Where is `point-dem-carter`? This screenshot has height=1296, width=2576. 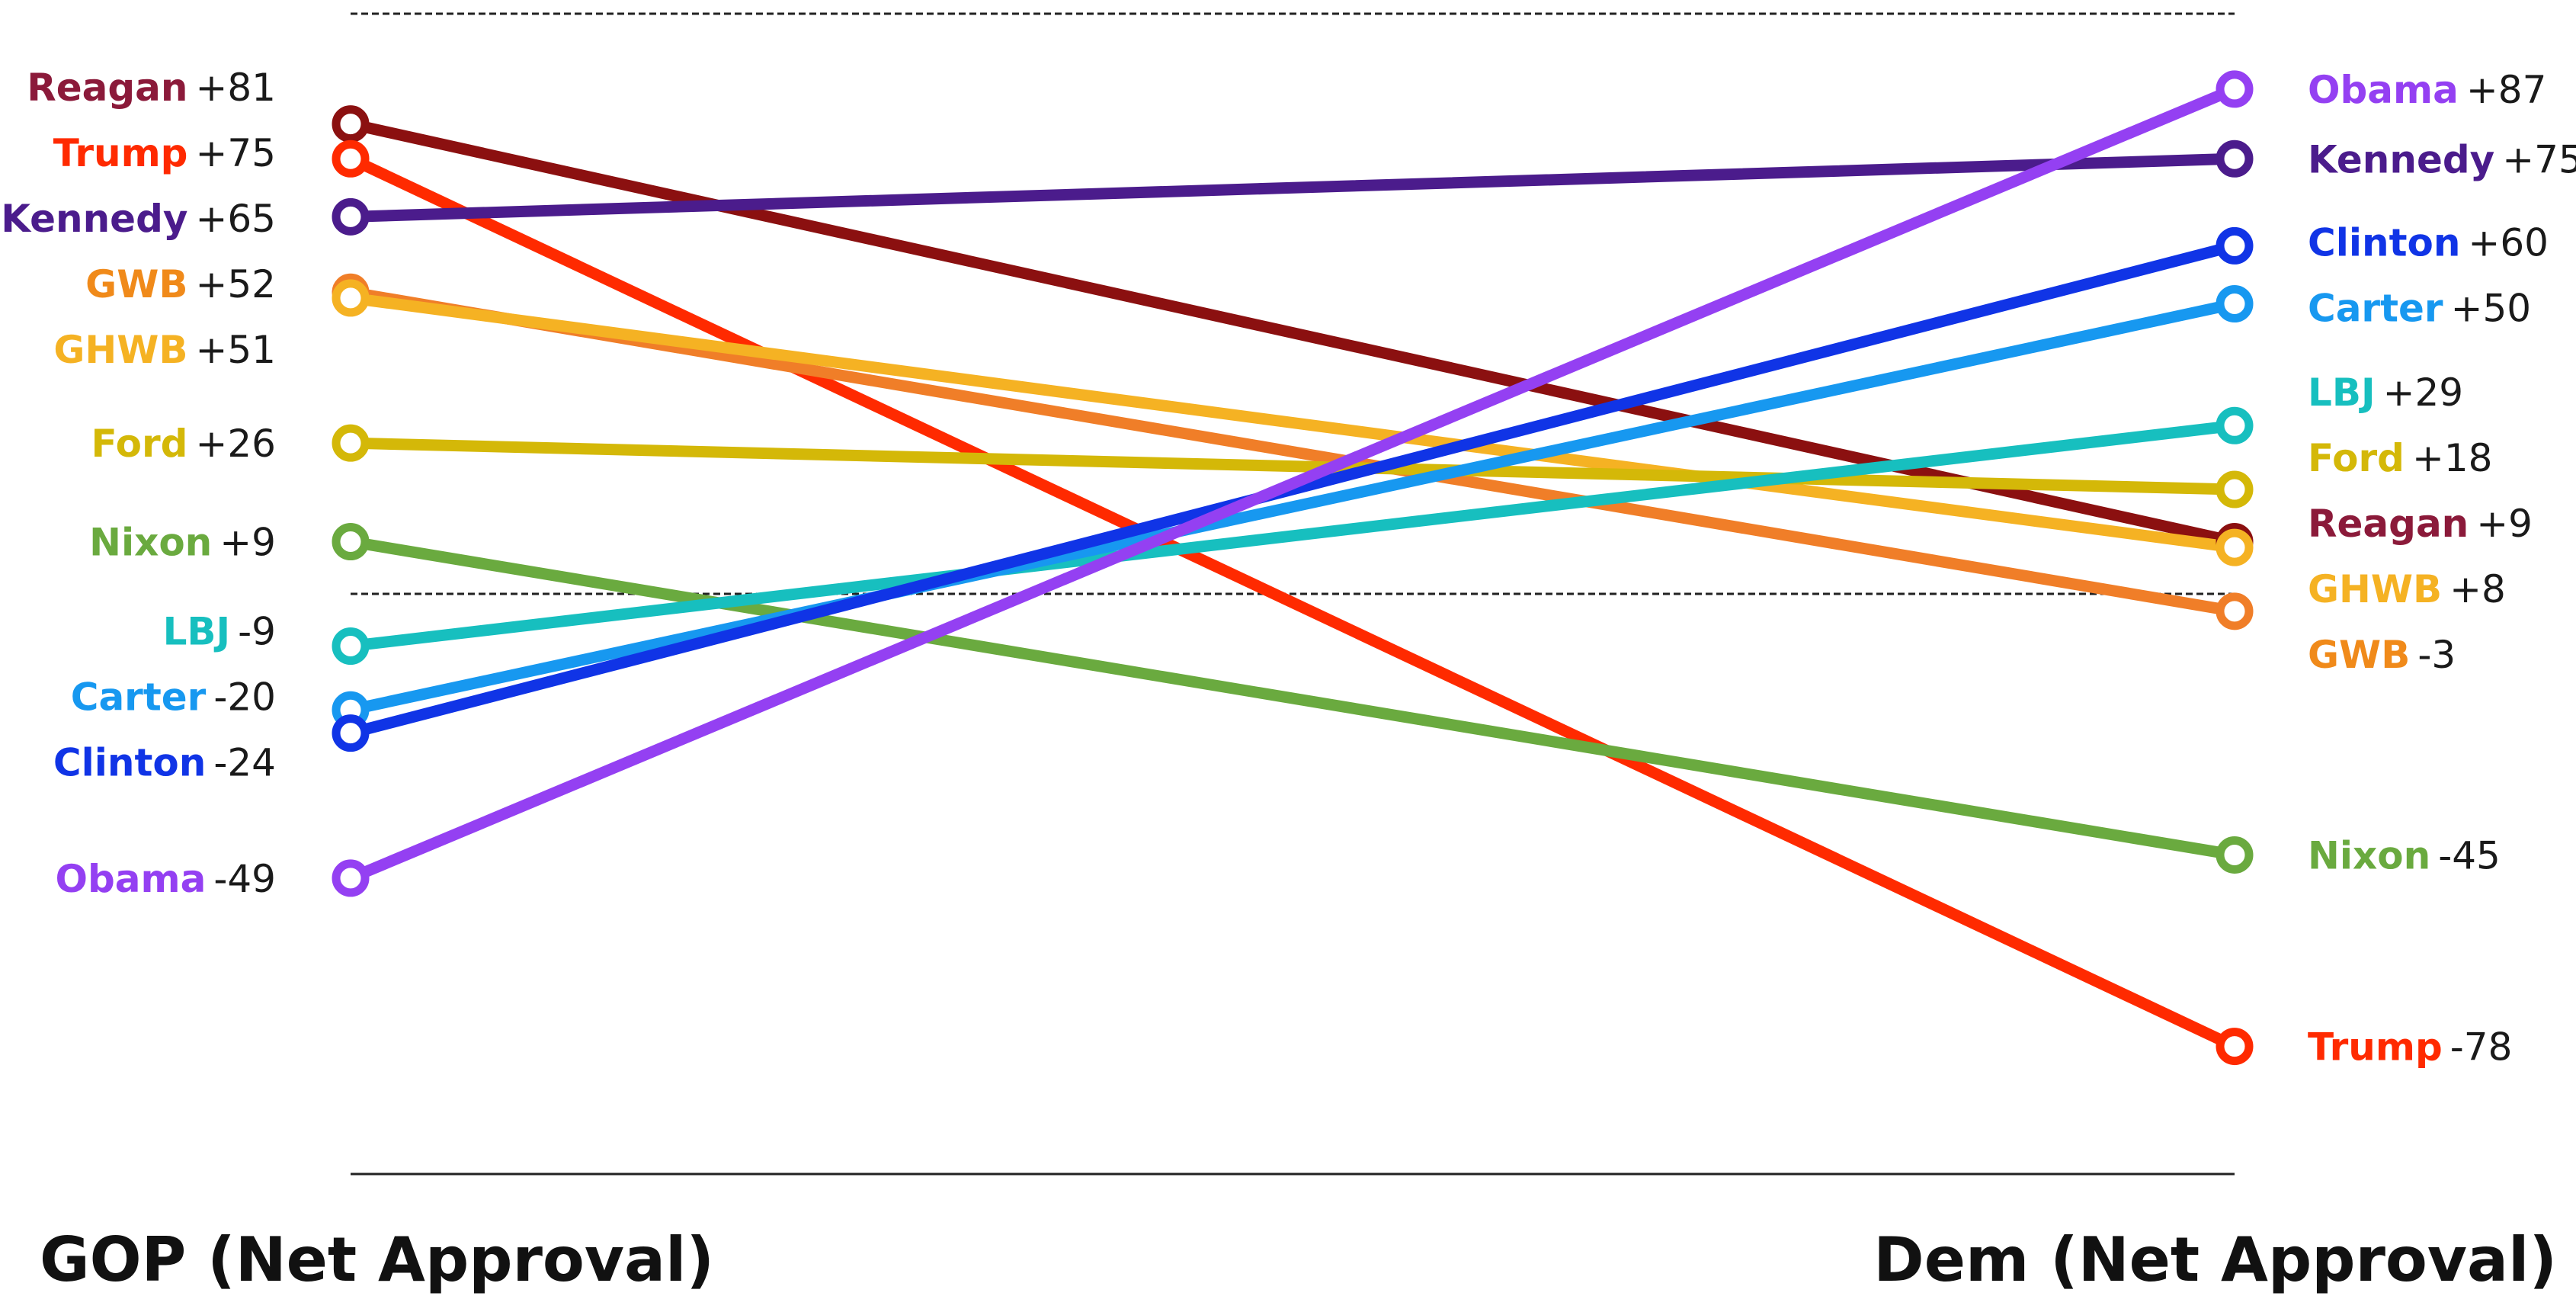 point-dem-carter is located at coordinates (2235, 303).